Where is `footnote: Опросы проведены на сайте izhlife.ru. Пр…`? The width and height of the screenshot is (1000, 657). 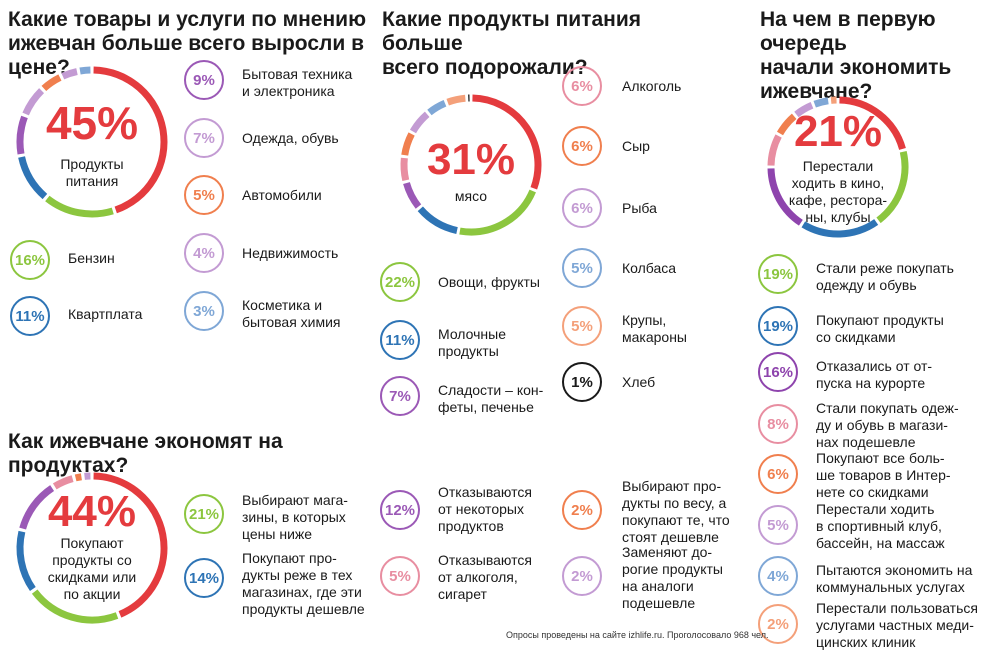
footnote: Опросы проведены на сайте izhlife.ru. Пр… is located at coordinates (637, 635).